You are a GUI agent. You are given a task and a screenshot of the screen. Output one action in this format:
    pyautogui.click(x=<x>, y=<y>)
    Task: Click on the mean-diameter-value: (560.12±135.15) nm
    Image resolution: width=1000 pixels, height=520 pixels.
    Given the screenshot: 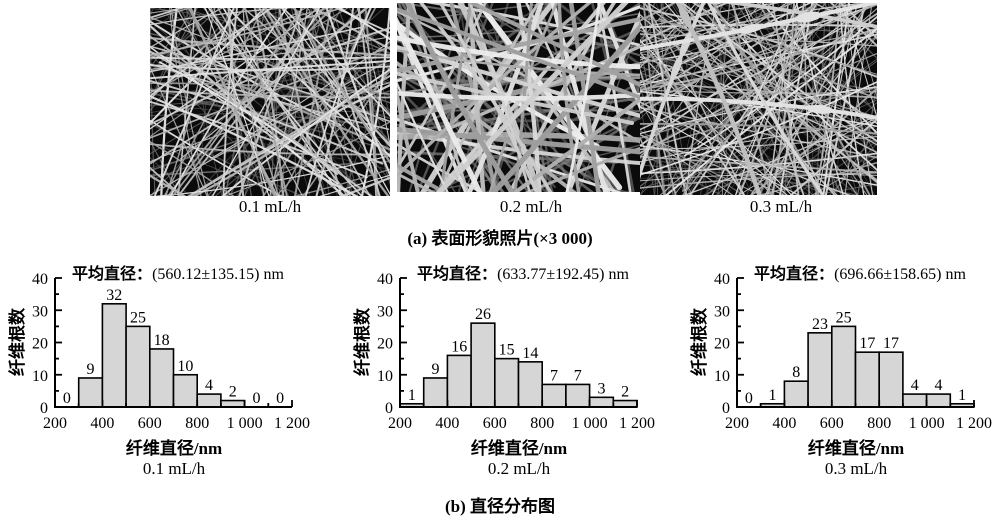 What is the action you would take?
    pyautogui.click(x=218, y=274)
    